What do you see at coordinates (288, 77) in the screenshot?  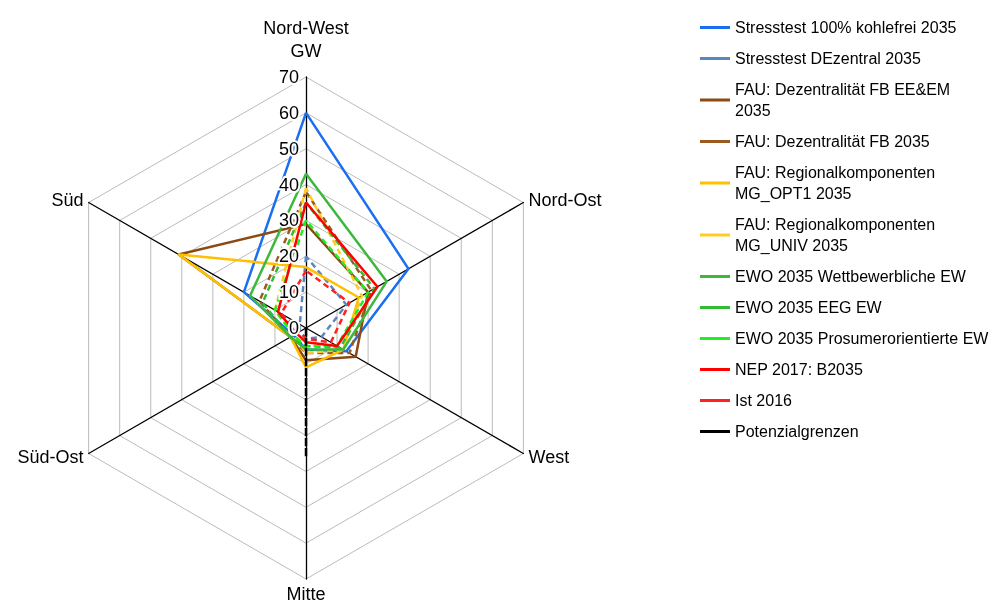 I see `y-tick-label: 70` at bounding box center [288, 77].